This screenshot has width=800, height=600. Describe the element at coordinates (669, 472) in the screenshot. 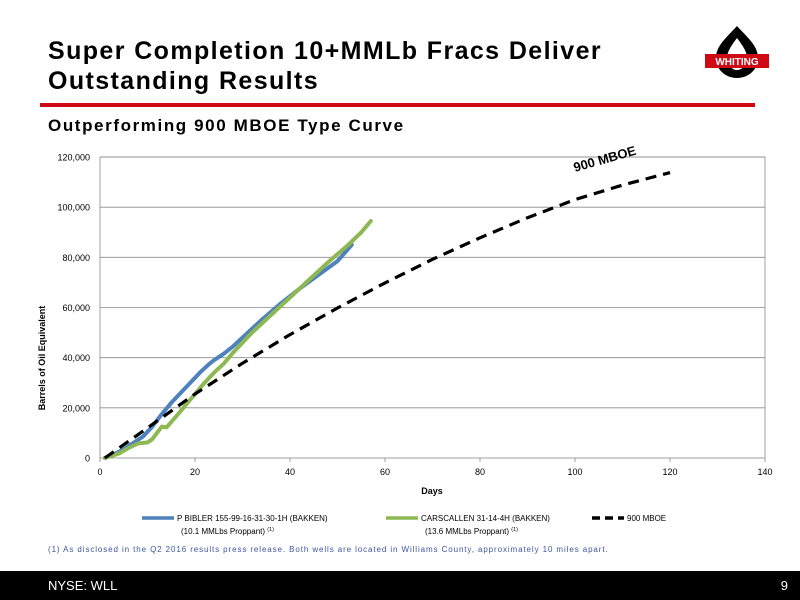

I see `x-tick-label: 120` at that location.